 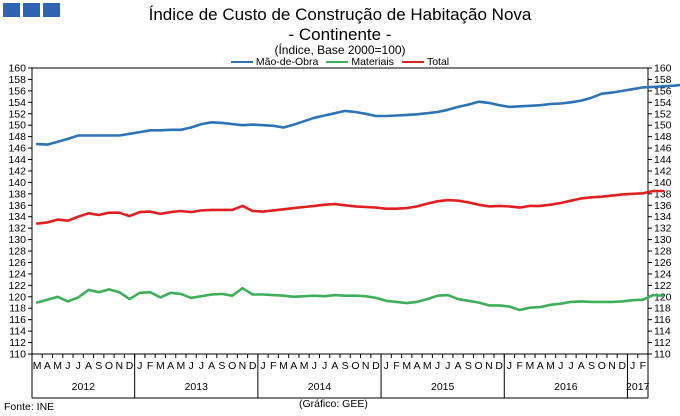 I want to click on legend-item-total: Total, so click(x=425, y=62).